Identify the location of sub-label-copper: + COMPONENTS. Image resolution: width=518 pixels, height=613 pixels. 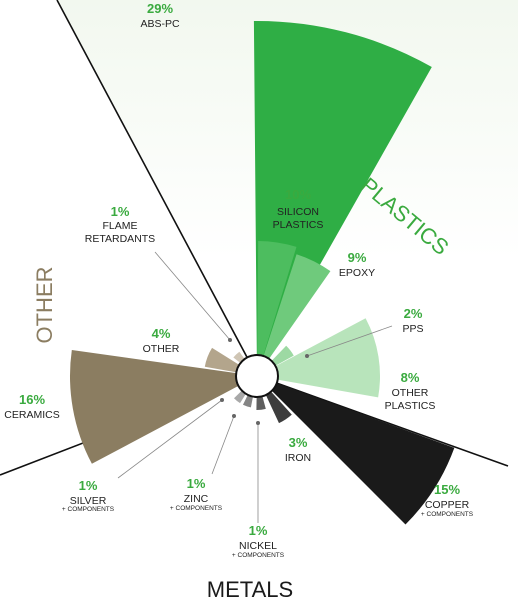
(447, 514).